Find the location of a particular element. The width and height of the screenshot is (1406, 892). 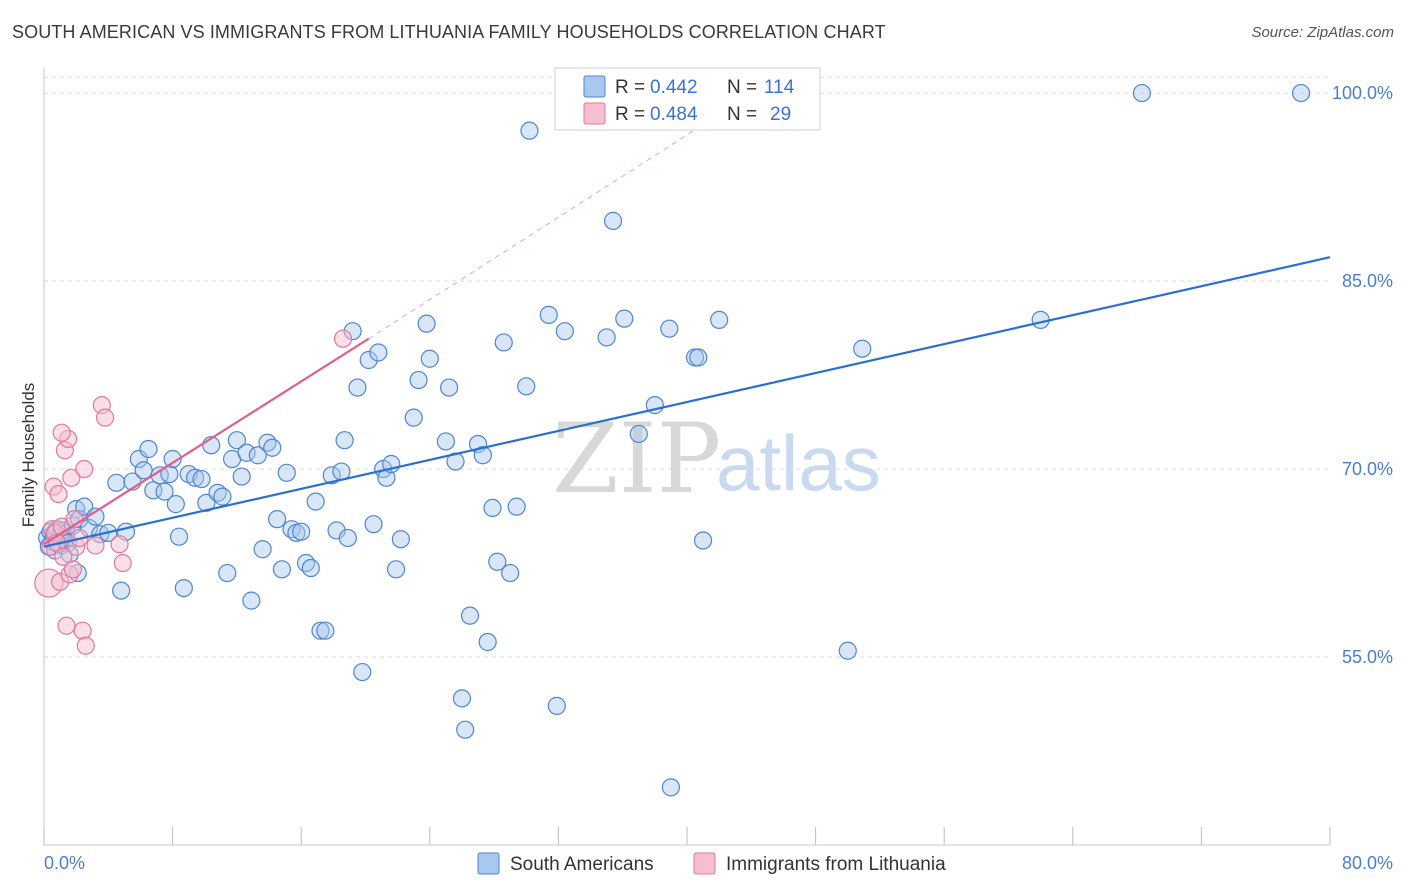

watermark-zip: ZIP is located at coordinates (636, 459).